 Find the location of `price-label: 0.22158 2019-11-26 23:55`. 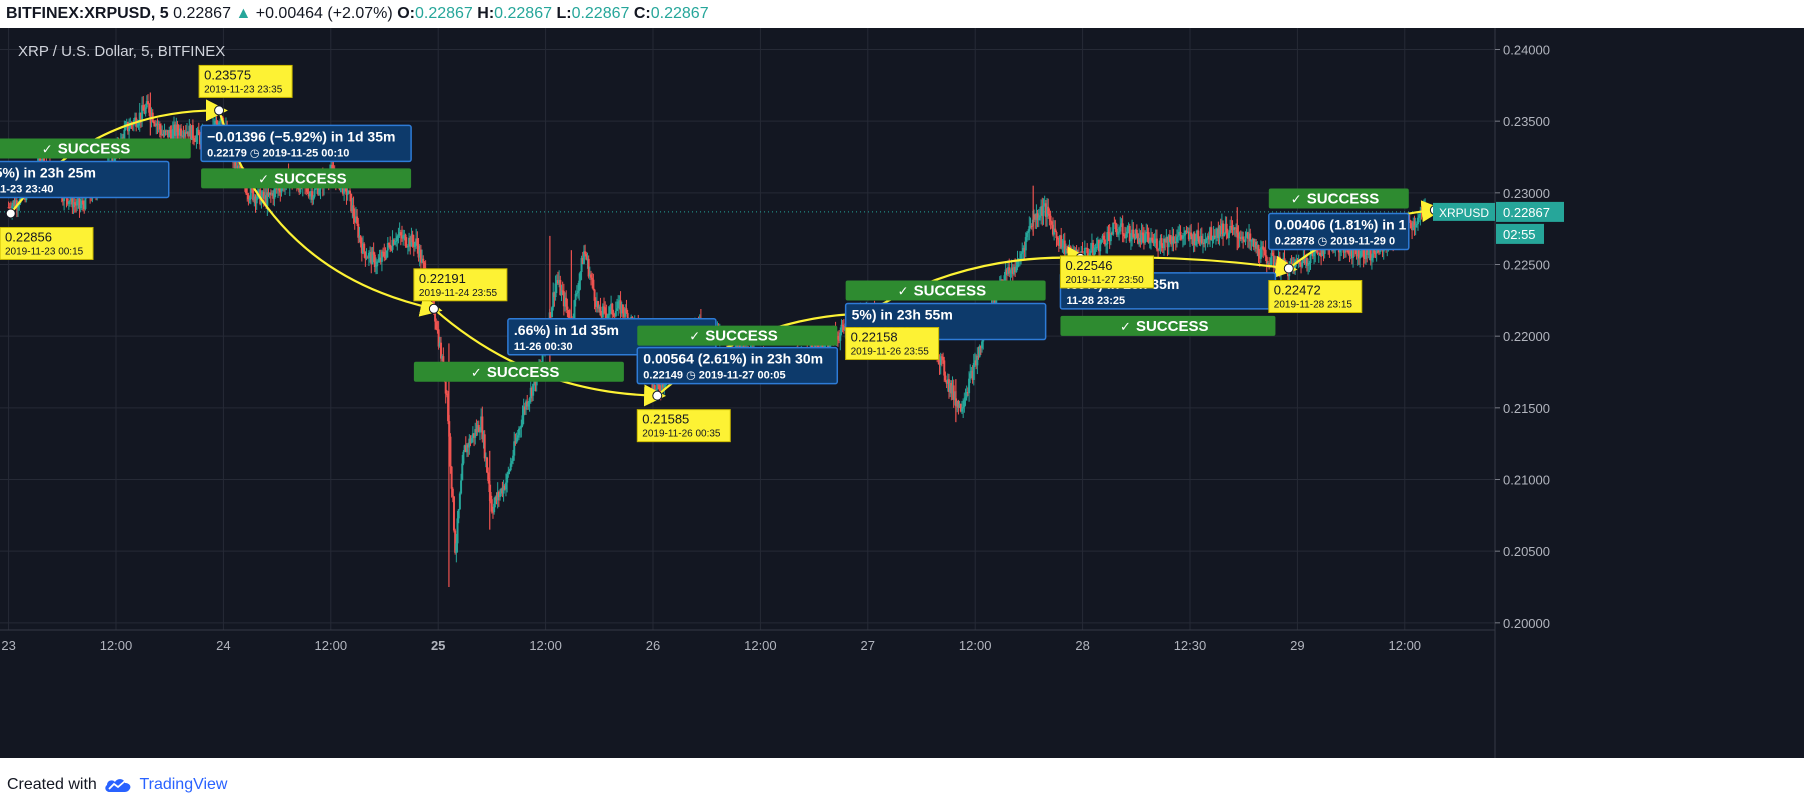

price-label: 0.22158 2019-11-26 23:55 is located at coordinates (892, 344).